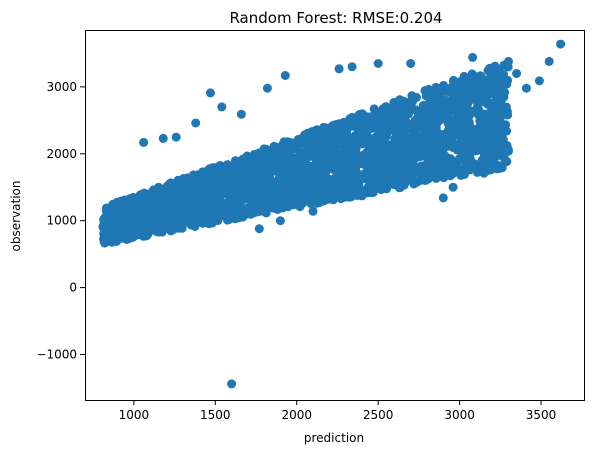  Describe the element at coordinates (541, 415) in the screenshot. I see `x-tick-label: 3500` at that location.